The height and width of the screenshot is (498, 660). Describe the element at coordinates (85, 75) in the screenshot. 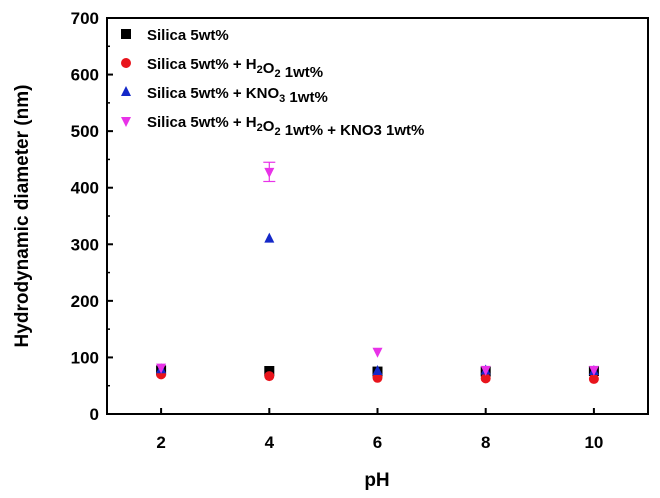

I see `y-tick-label: 600` at that location.